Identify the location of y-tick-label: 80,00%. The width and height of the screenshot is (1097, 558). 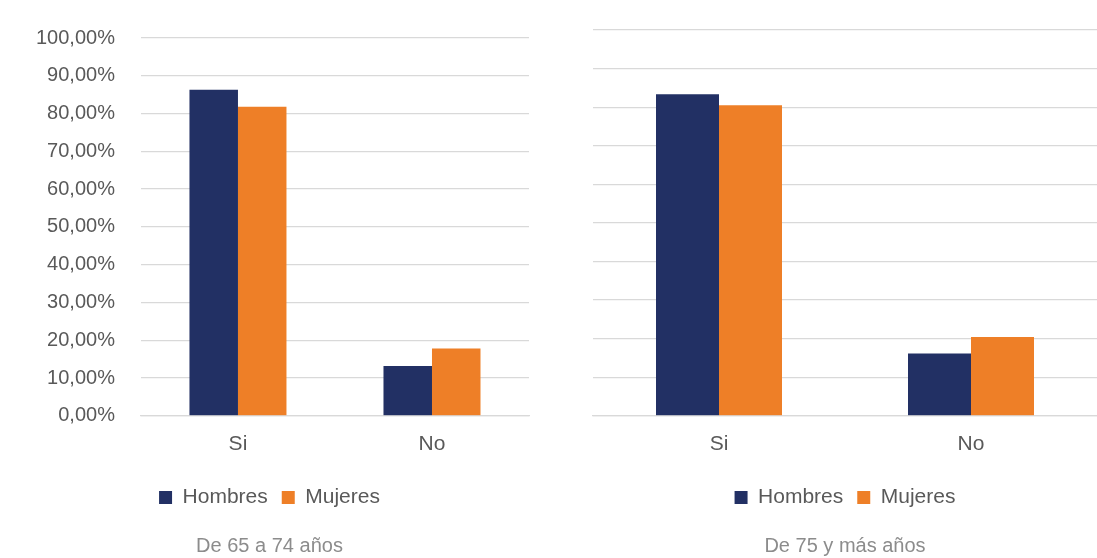
(81, 112).